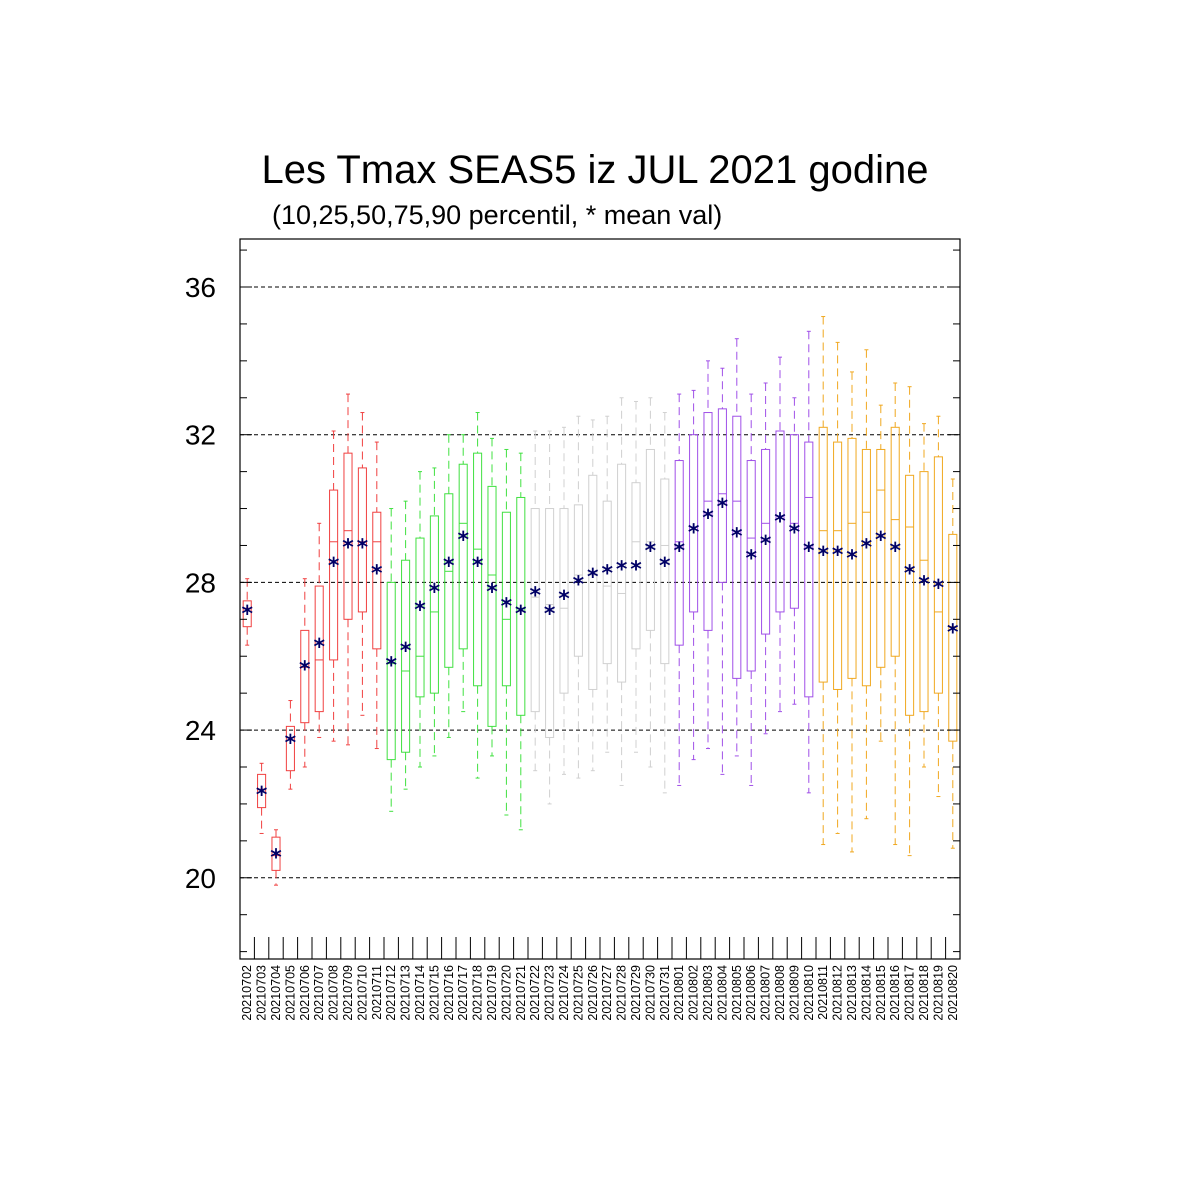 This screenshot has width=1200, height=1200. I want to click on x-tick-label: 20210809, so click(794, 993).